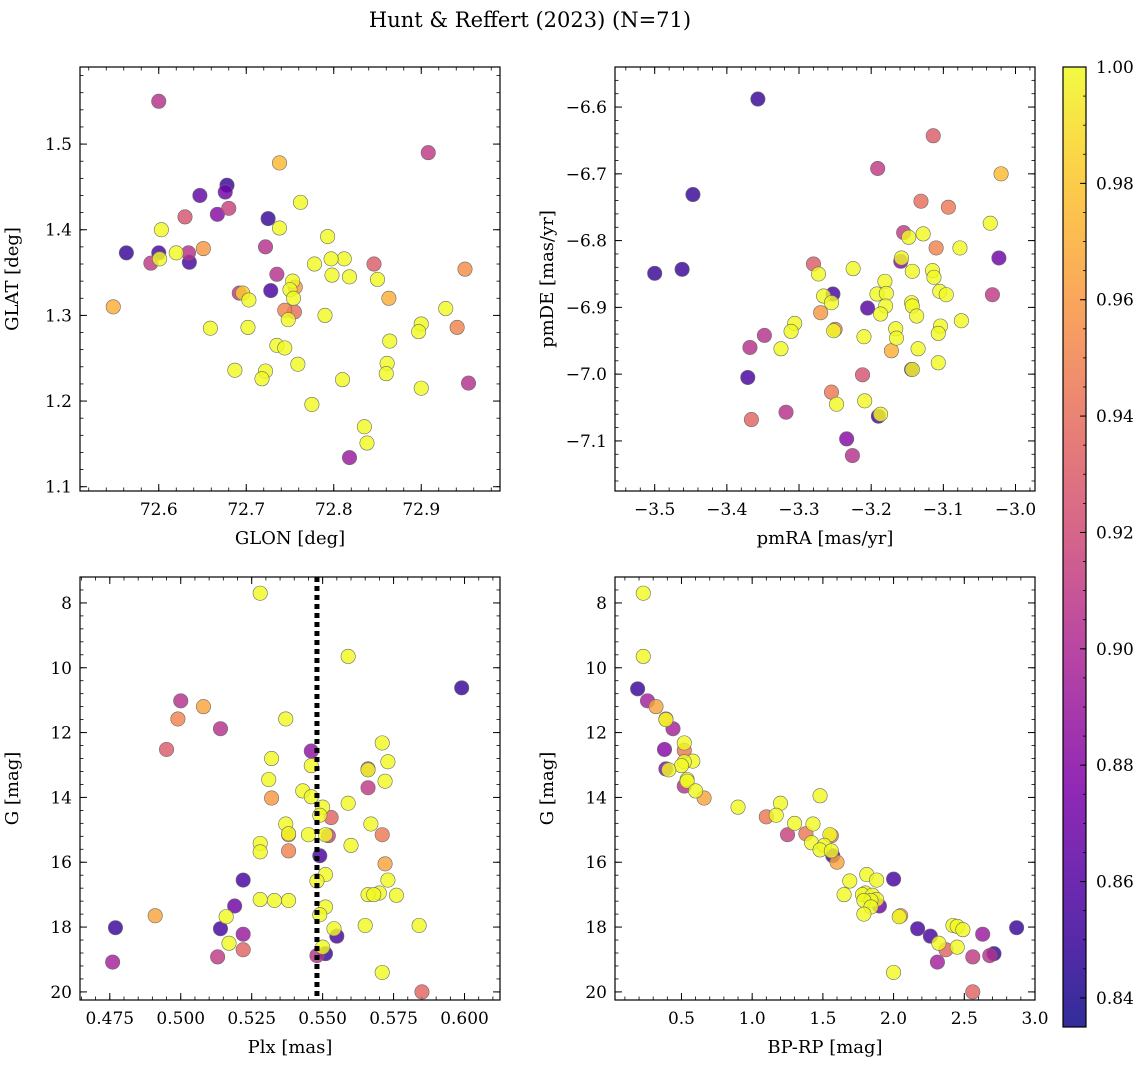 The width and height of the screenshot is (1148, 1067). Describe the element at coordinates (596, 928) in the screenshot. I see `y-tick-label: 18` at that location.